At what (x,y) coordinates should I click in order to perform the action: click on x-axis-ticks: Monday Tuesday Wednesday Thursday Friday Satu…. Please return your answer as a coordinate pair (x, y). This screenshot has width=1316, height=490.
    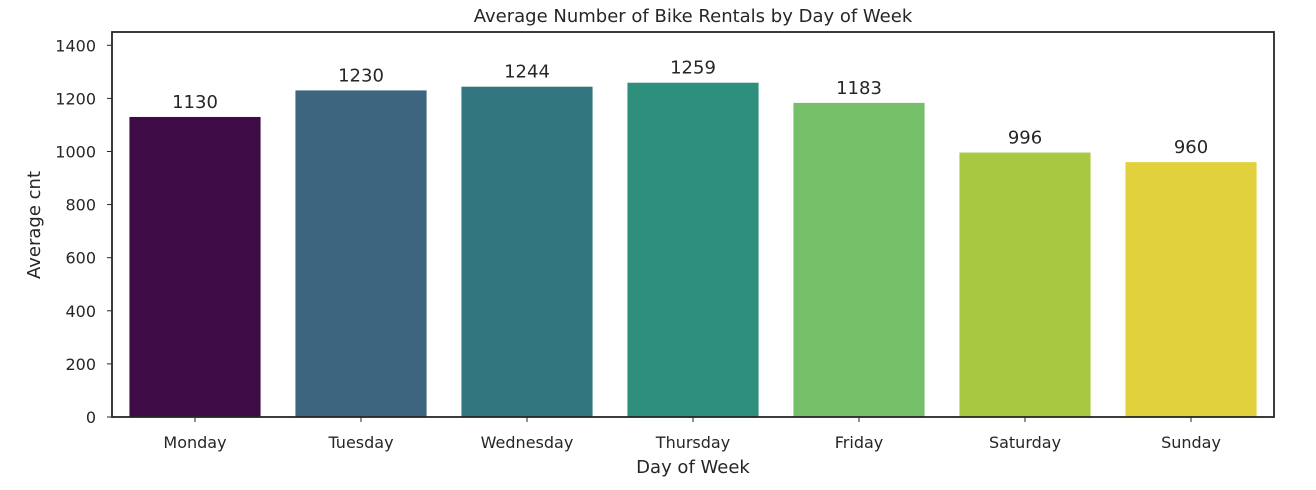
    Looking at the image, I should click on (692, 434).